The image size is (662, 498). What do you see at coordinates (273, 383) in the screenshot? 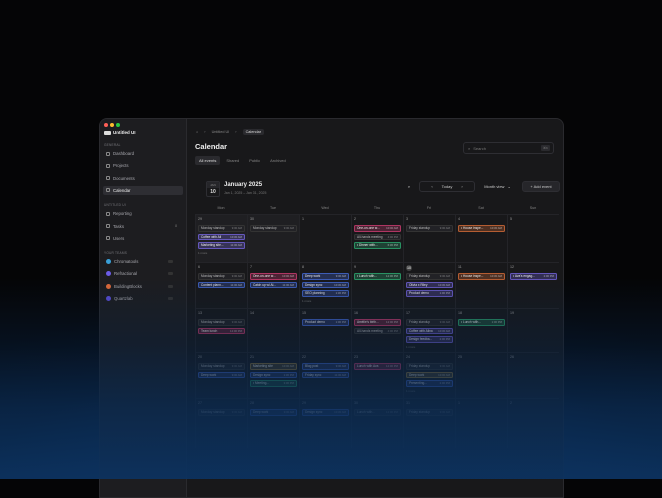
I see `calendar-event: • Meeting... 3:00 PM` at bounding box center [273, 383].